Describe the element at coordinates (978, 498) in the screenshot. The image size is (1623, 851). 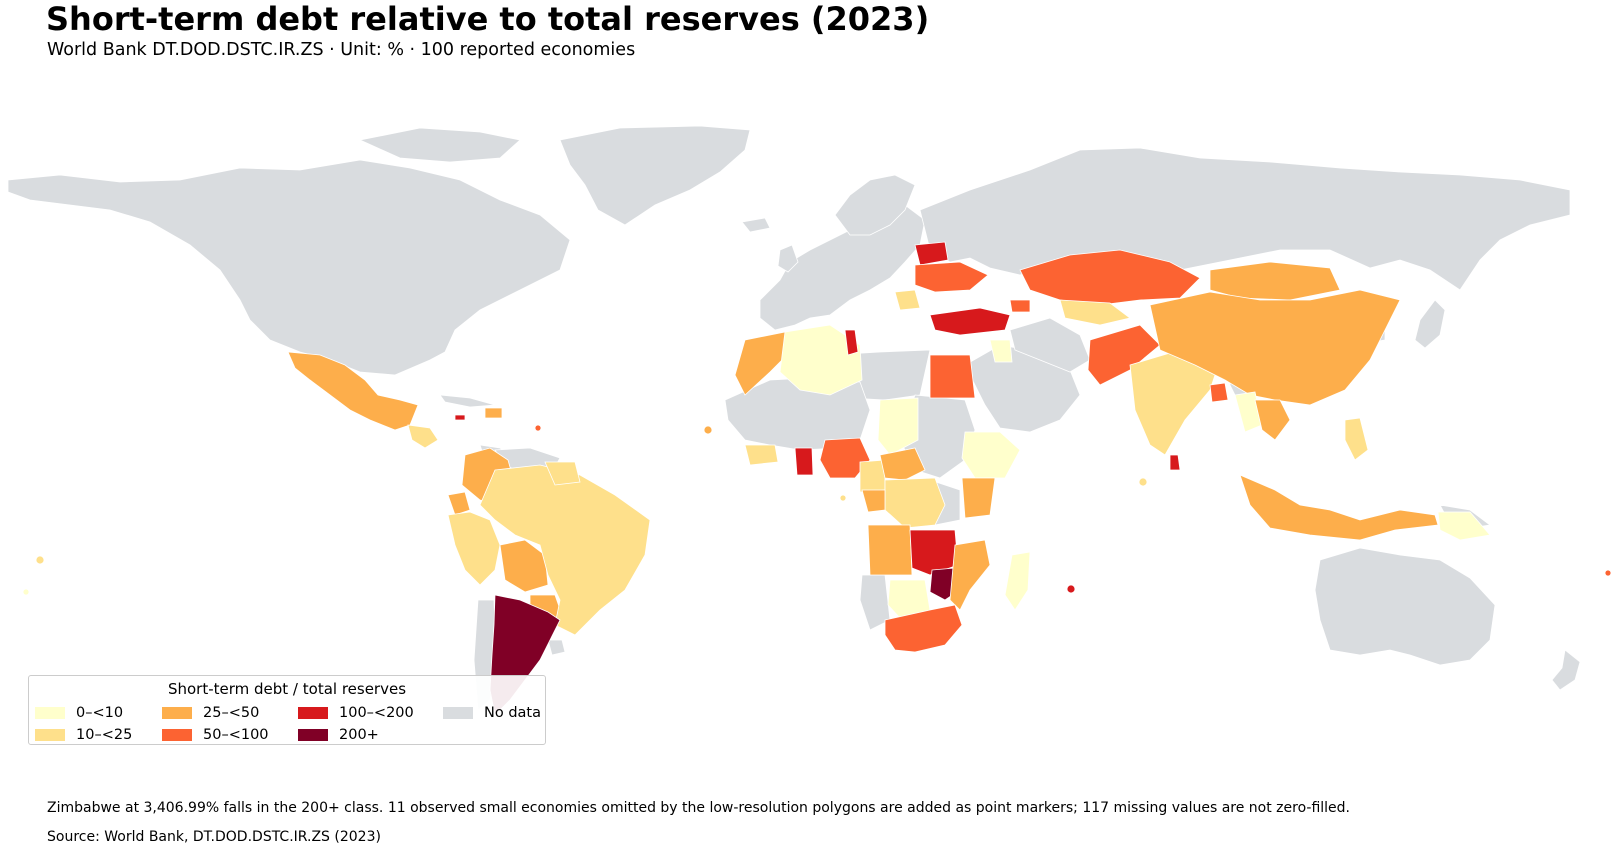
I see `country-kenya-tanzania` at that location.